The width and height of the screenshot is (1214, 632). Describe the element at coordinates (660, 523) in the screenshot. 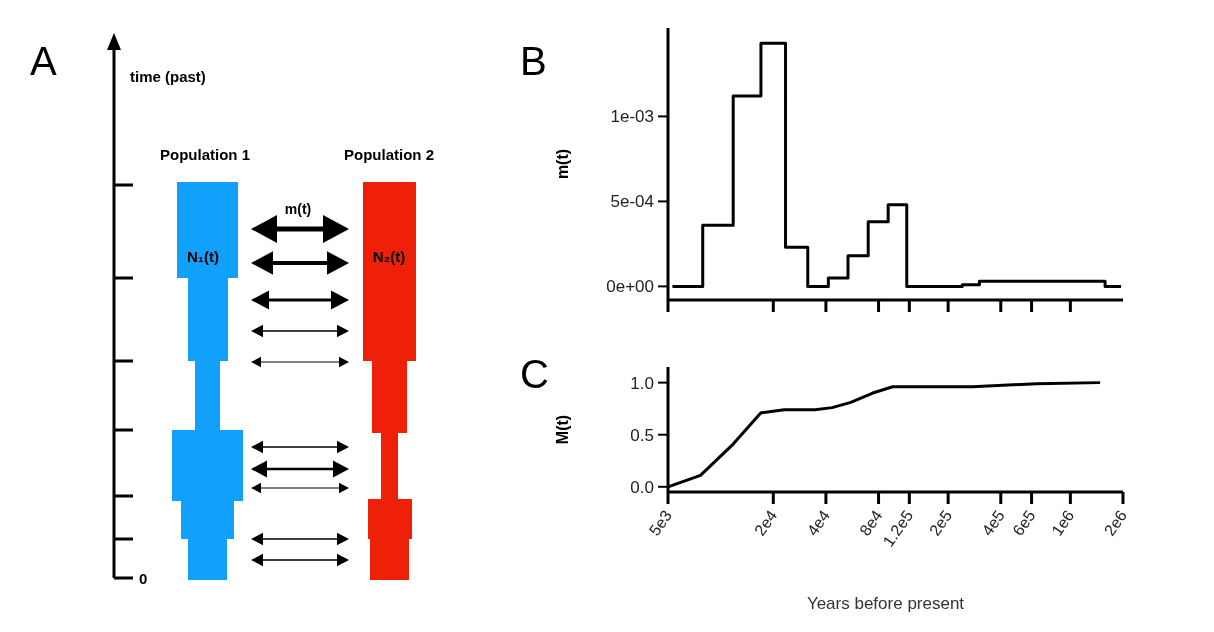

I see `x-tick-label: 5e3` at that location.